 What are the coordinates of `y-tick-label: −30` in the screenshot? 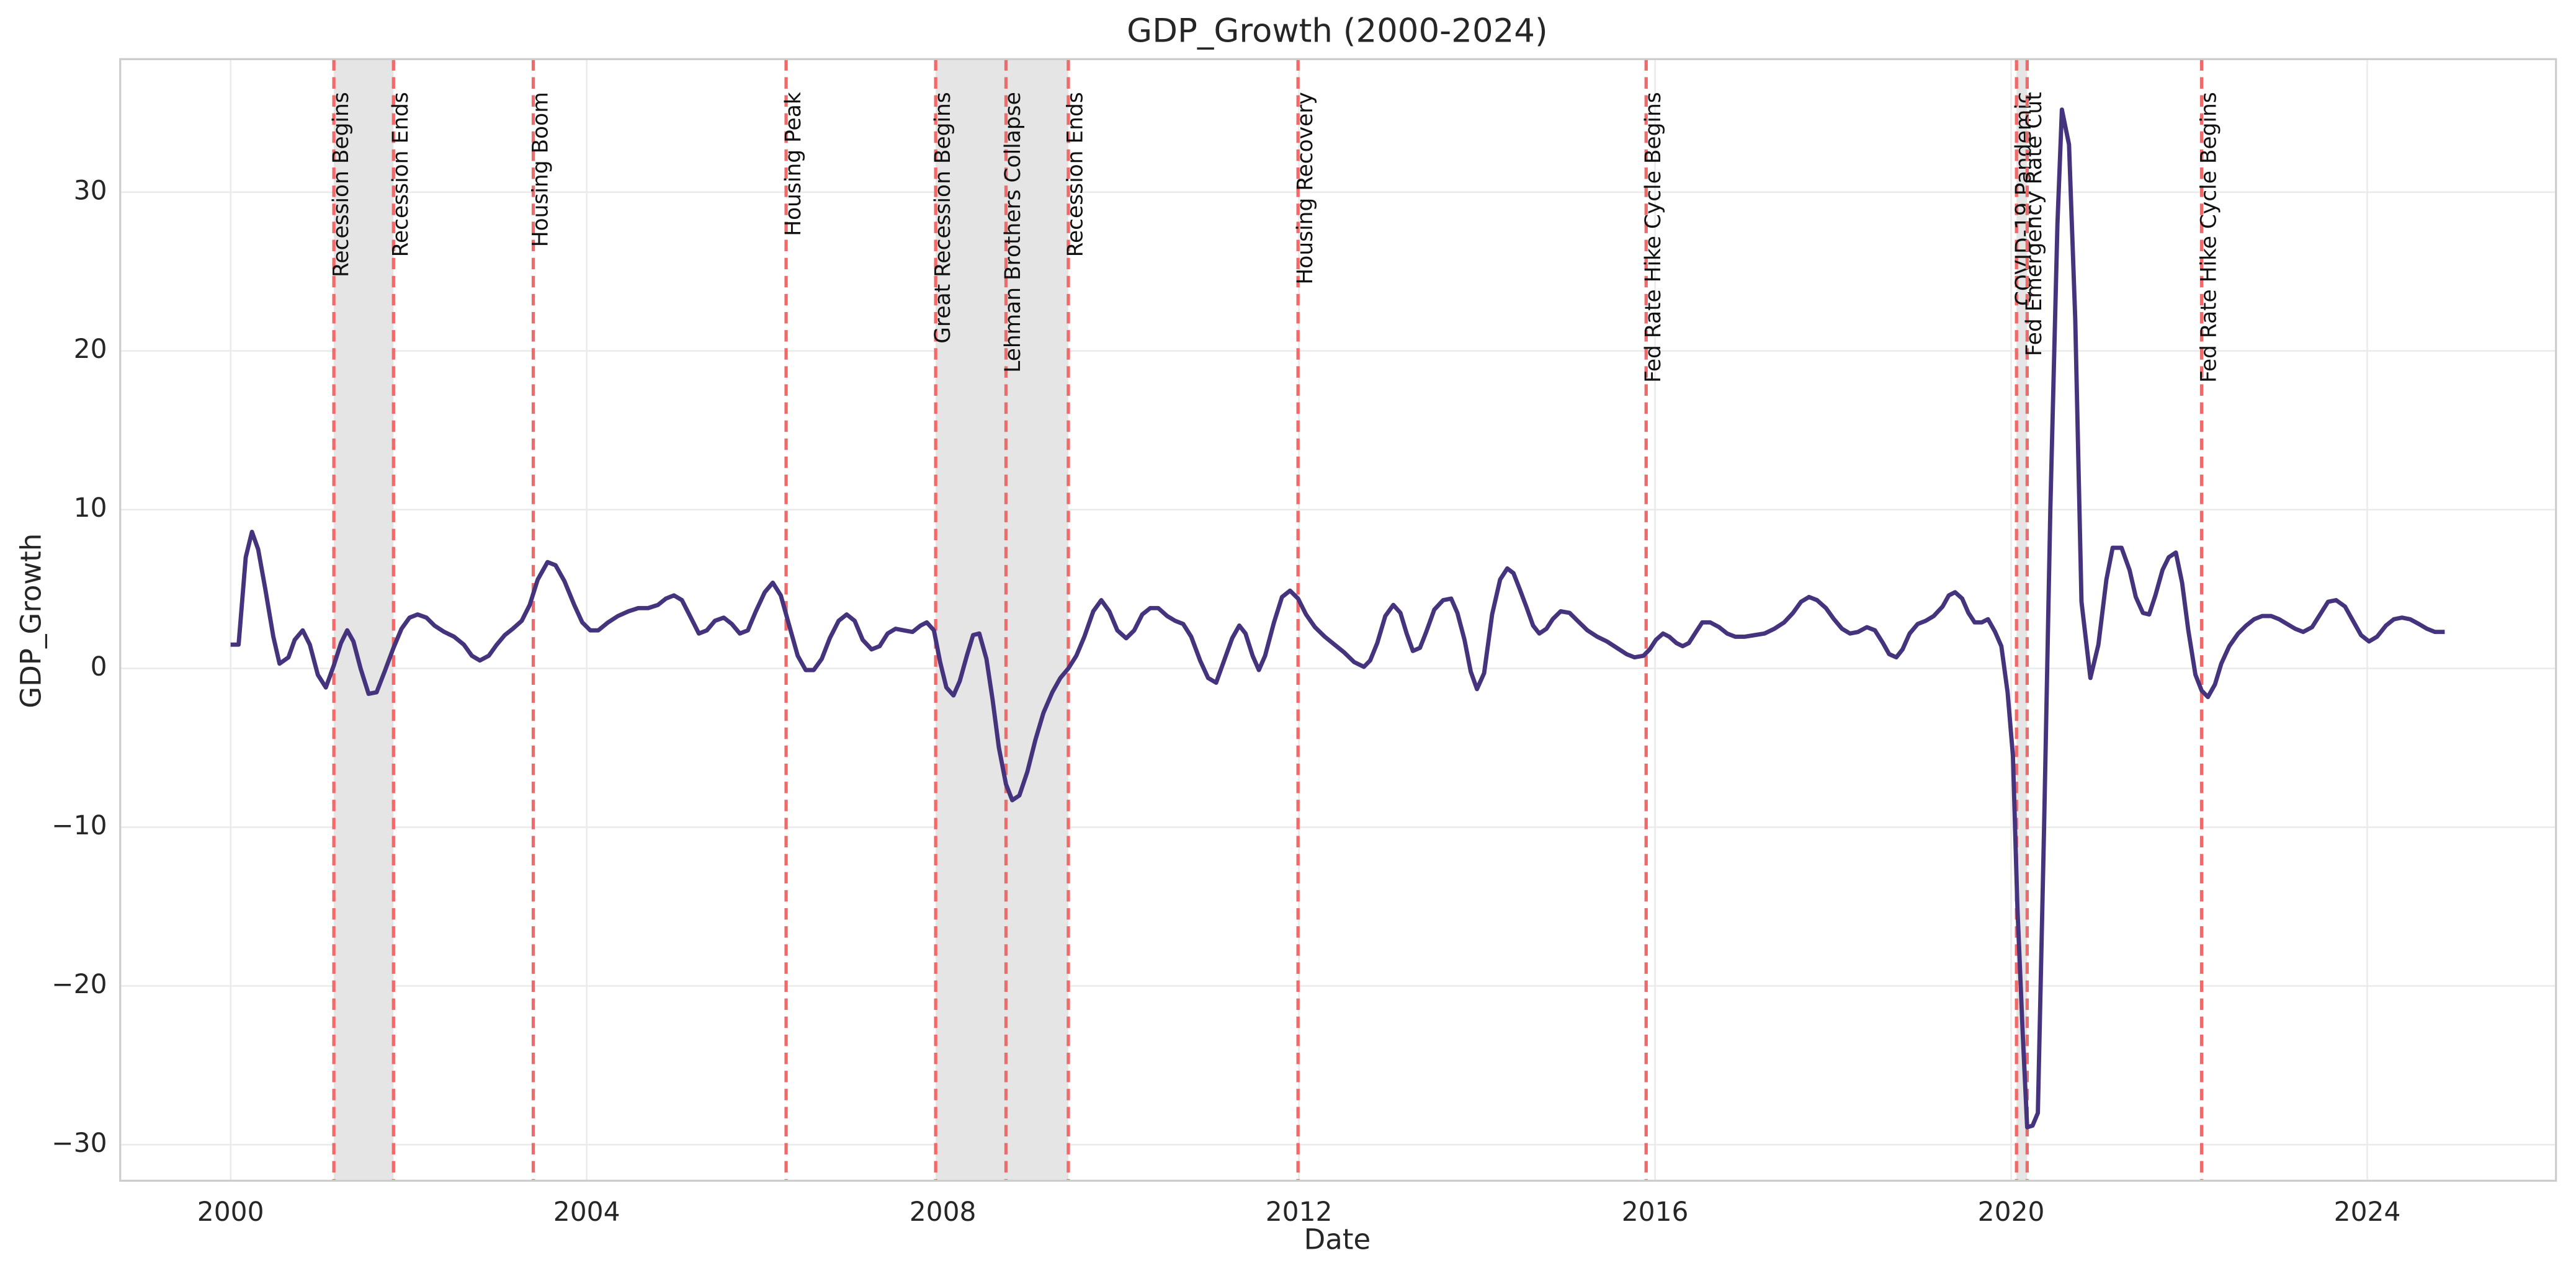 It's located at (79, 1143).